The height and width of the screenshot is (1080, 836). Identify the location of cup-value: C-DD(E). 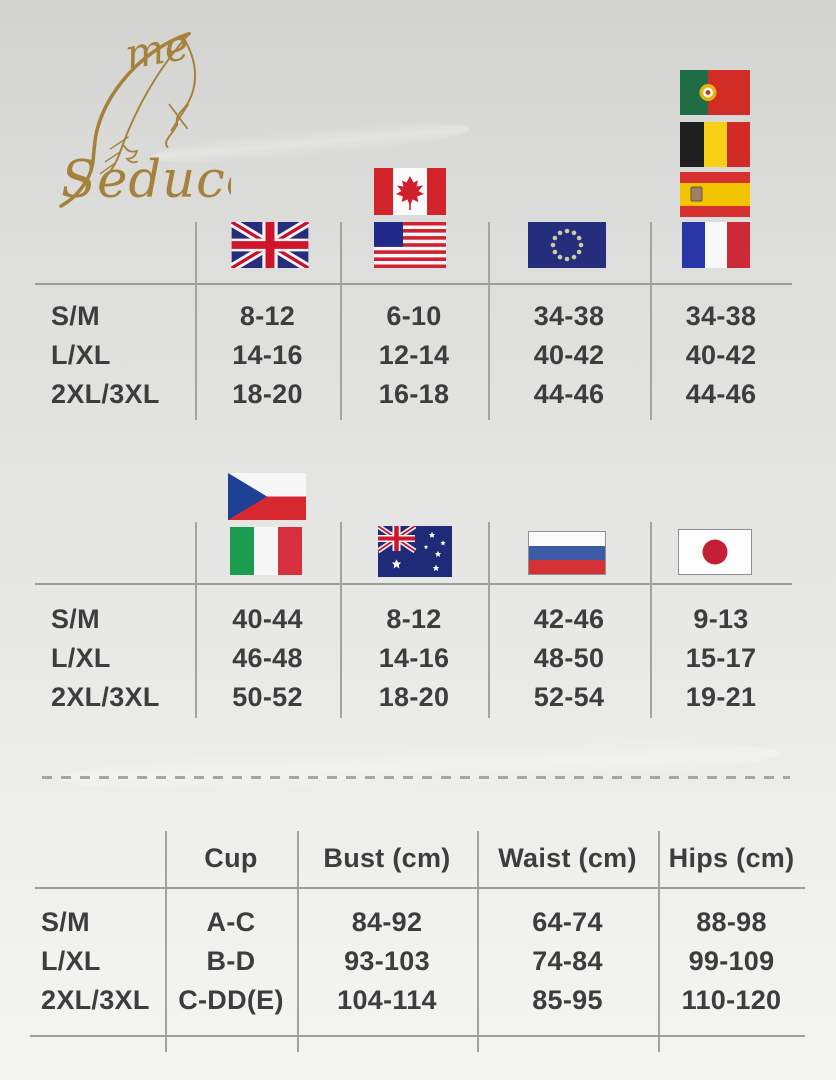
(231, 1000).